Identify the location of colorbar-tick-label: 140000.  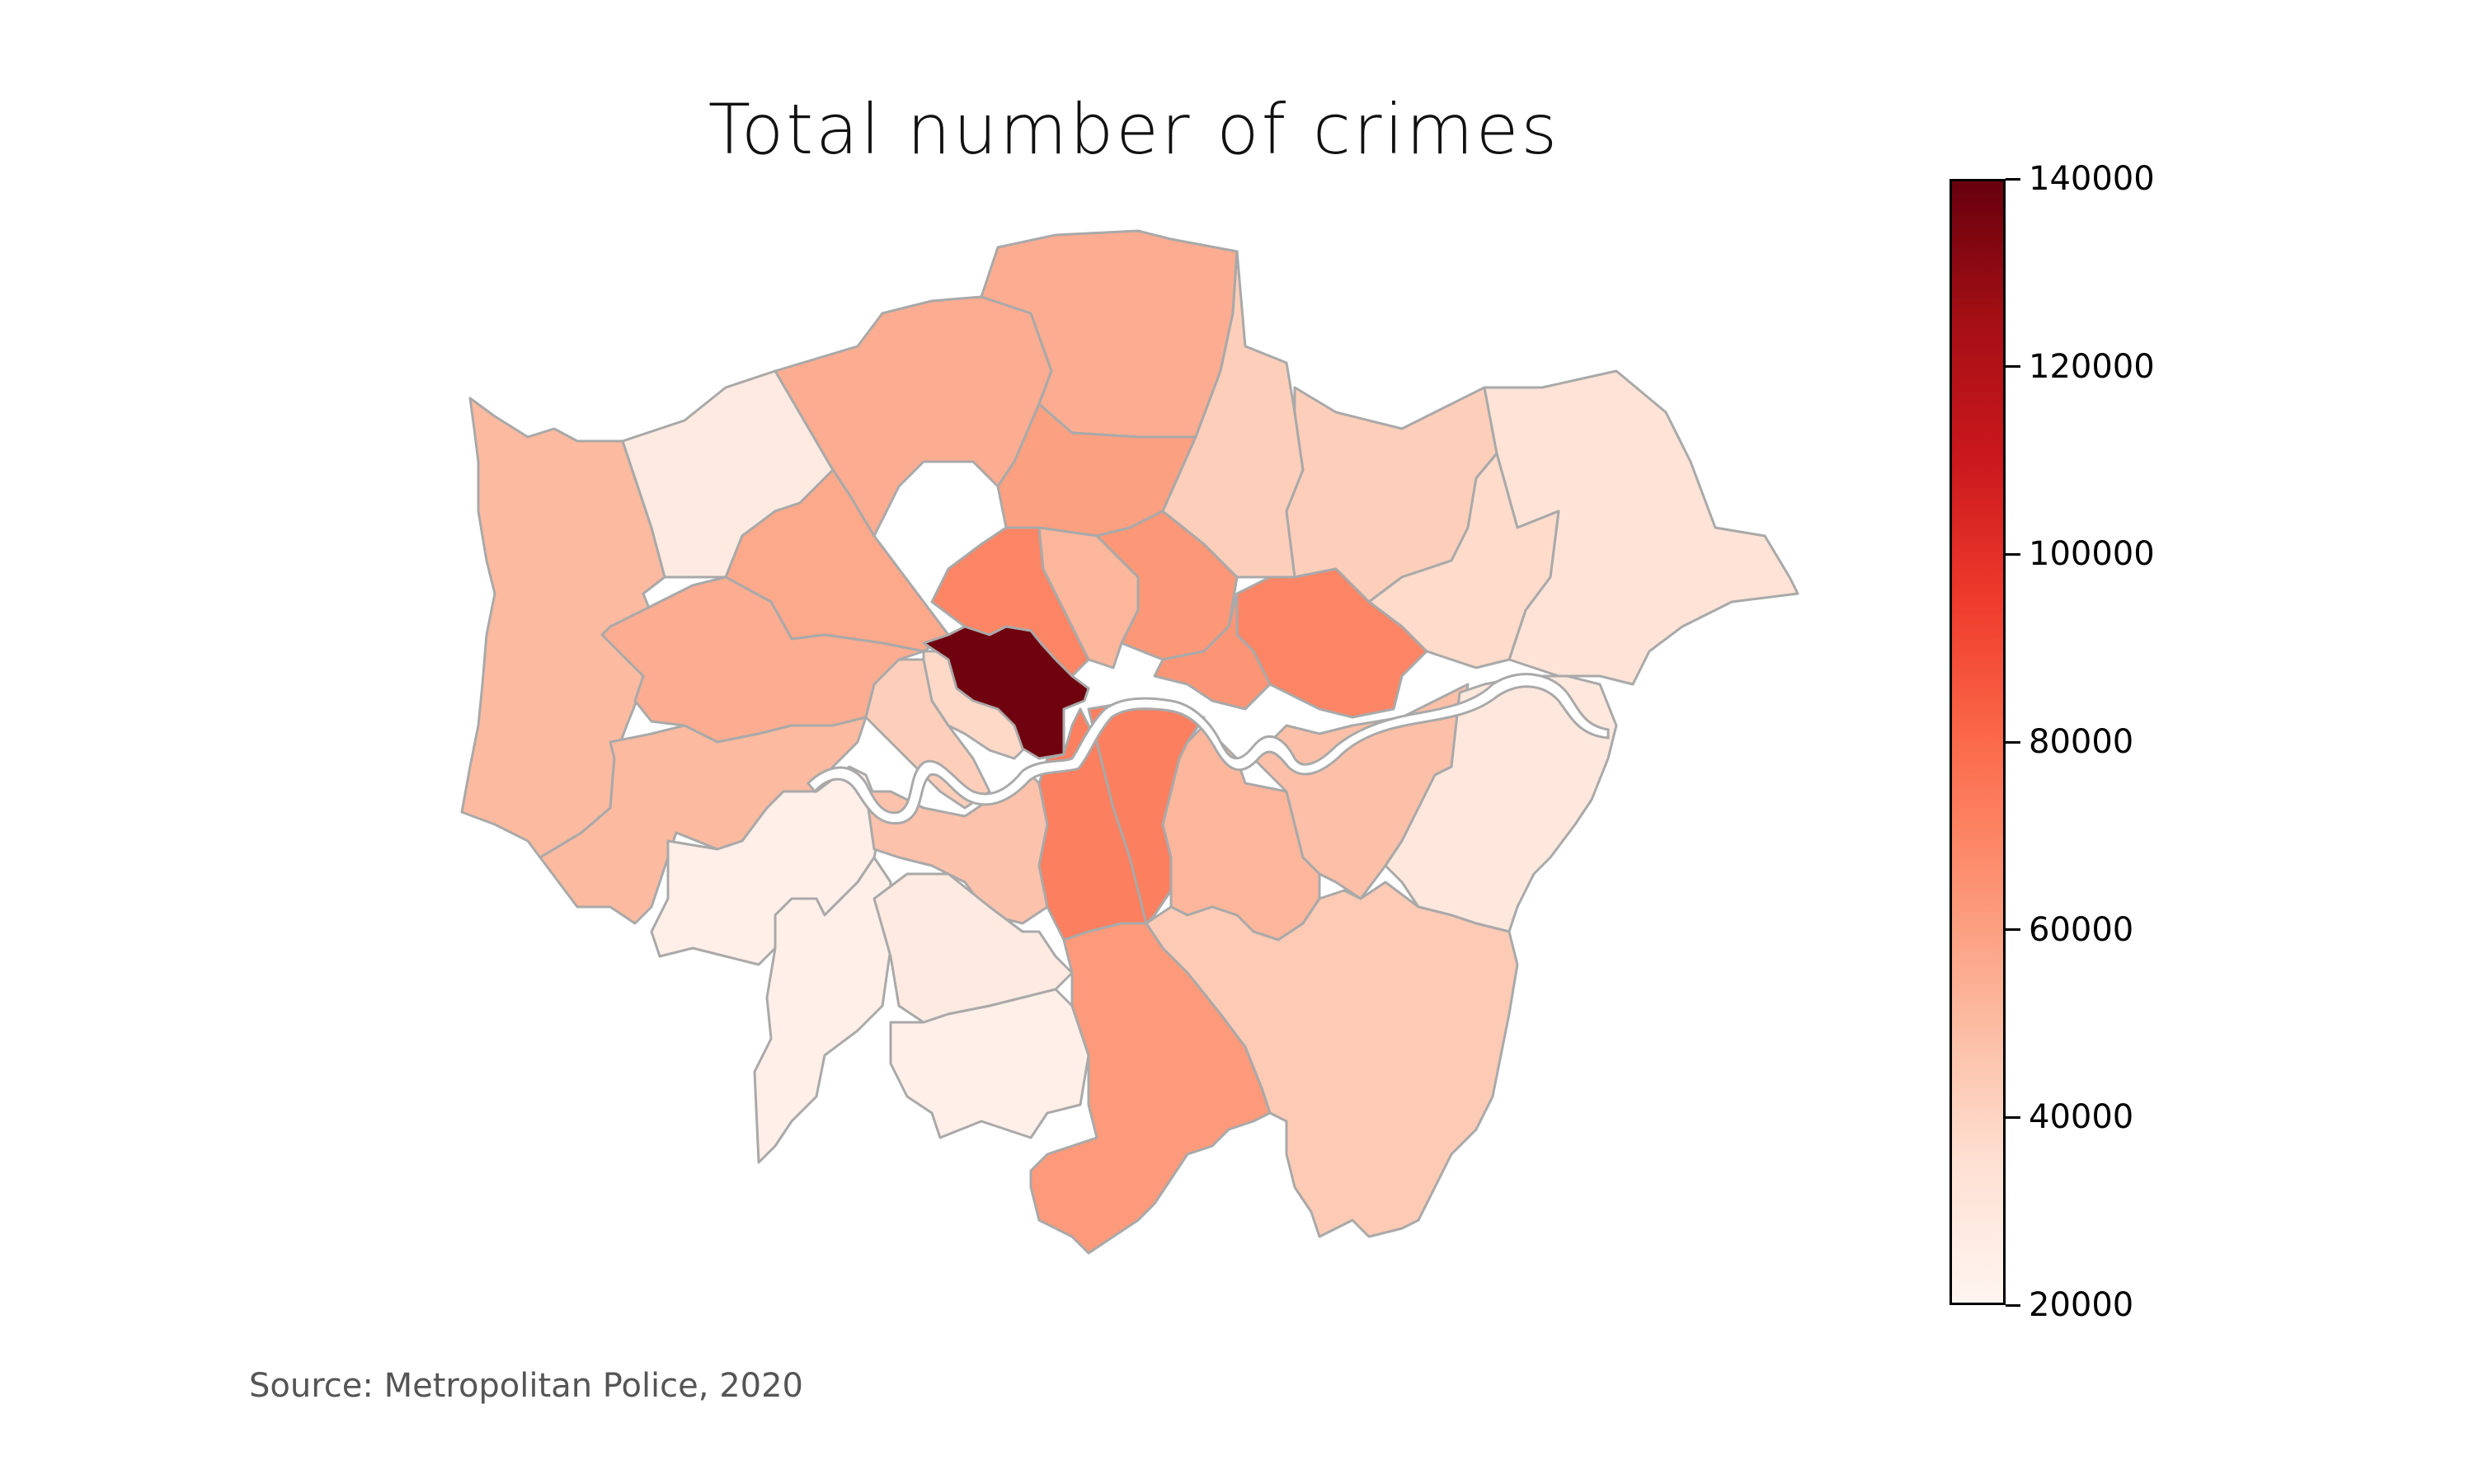
(2092, 179).